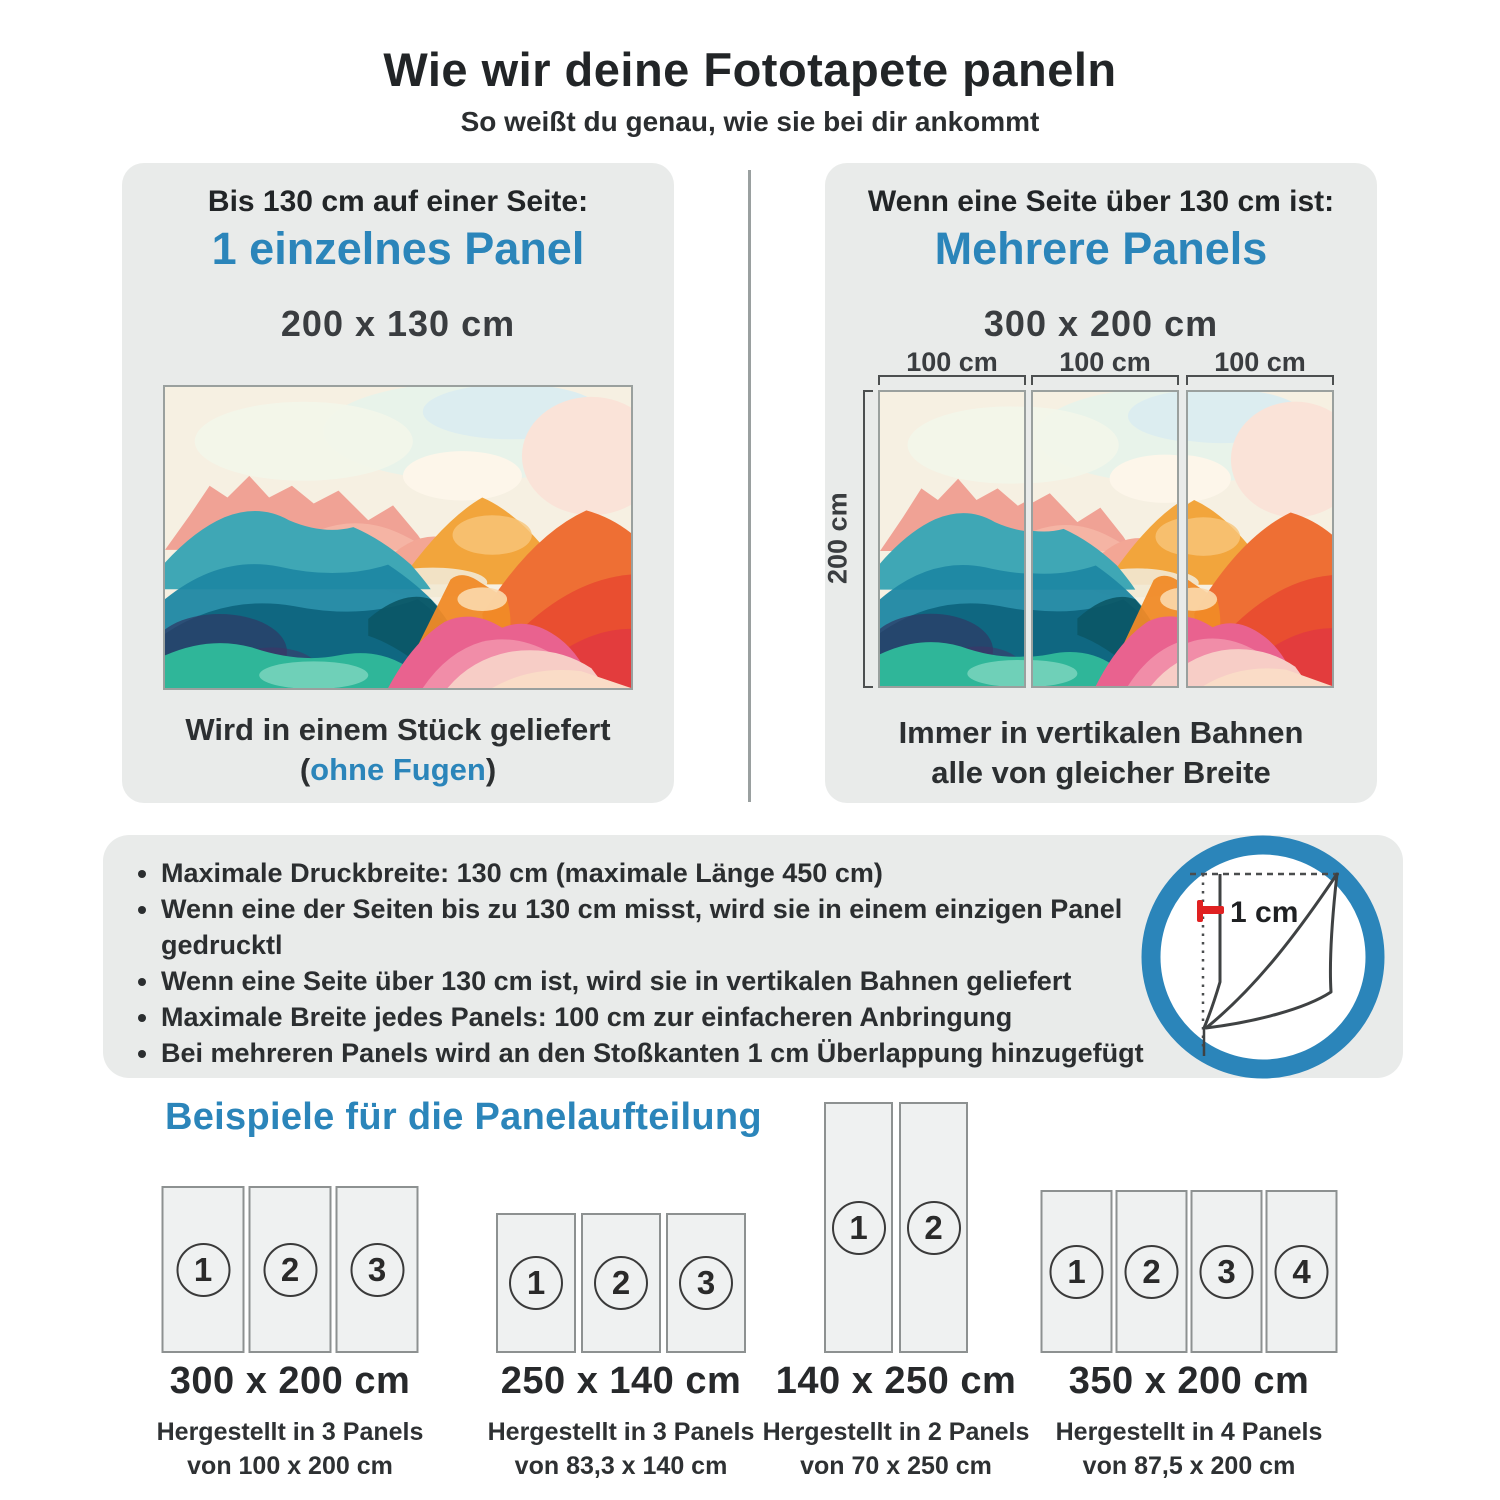  What do you see at coordinates (1264, 912) in the screenshot?
I see `overlap-measure-label: 1 cm` at bounding box center [1264, 912].